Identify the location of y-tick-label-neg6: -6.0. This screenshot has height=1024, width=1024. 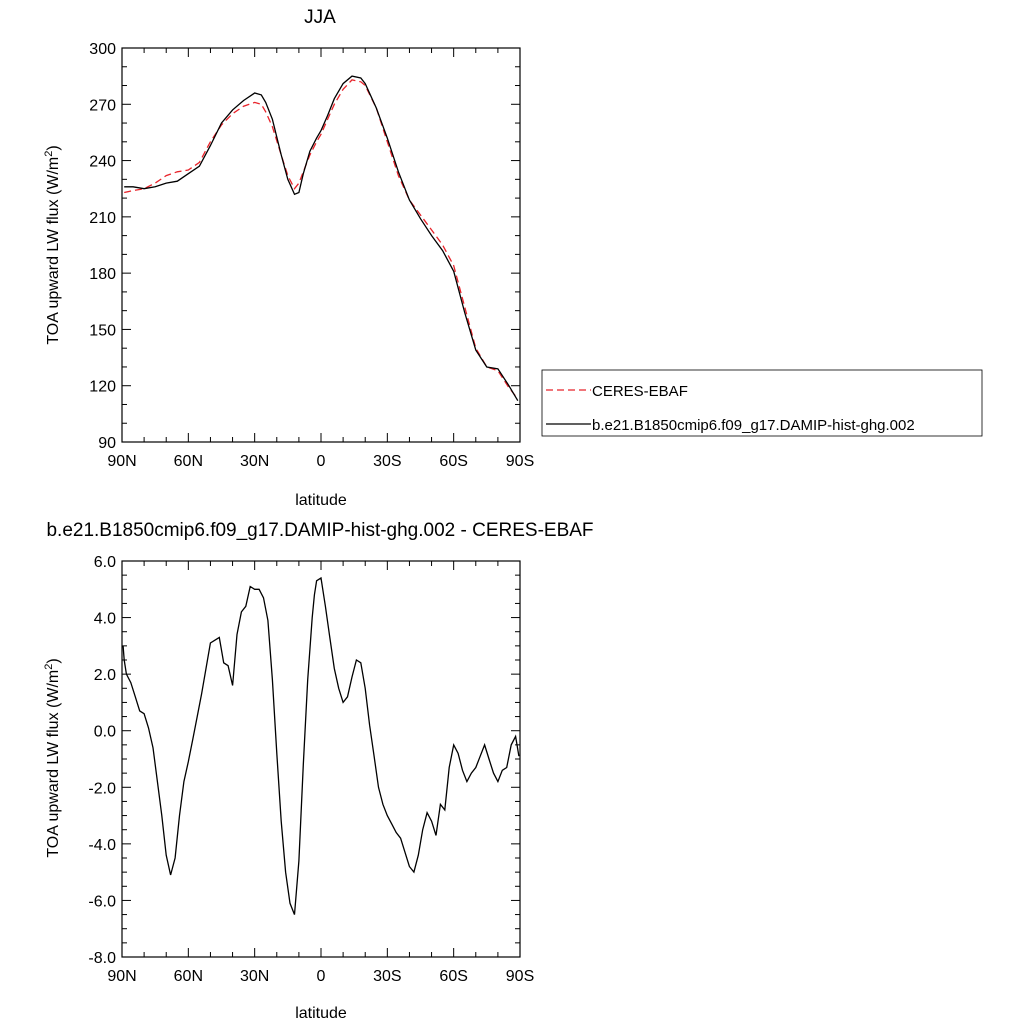
(102, 901).